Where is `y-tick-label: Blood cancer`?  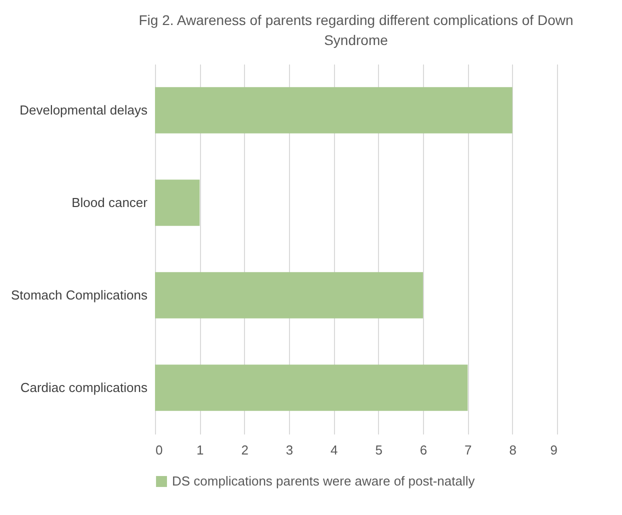
y-tick-label: Blood cancer is located at coordinates (110, 202).